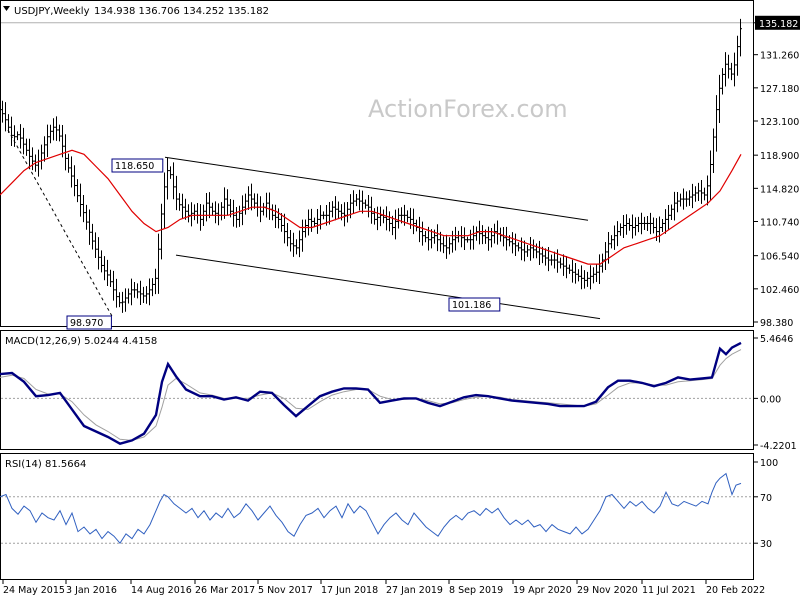 The height and width of the screenshot is (604, 800). What do you see at coordinates (6, 8) in the screenshot?
I see `collapse-triangle-icon` at bounding box center [6, 8].